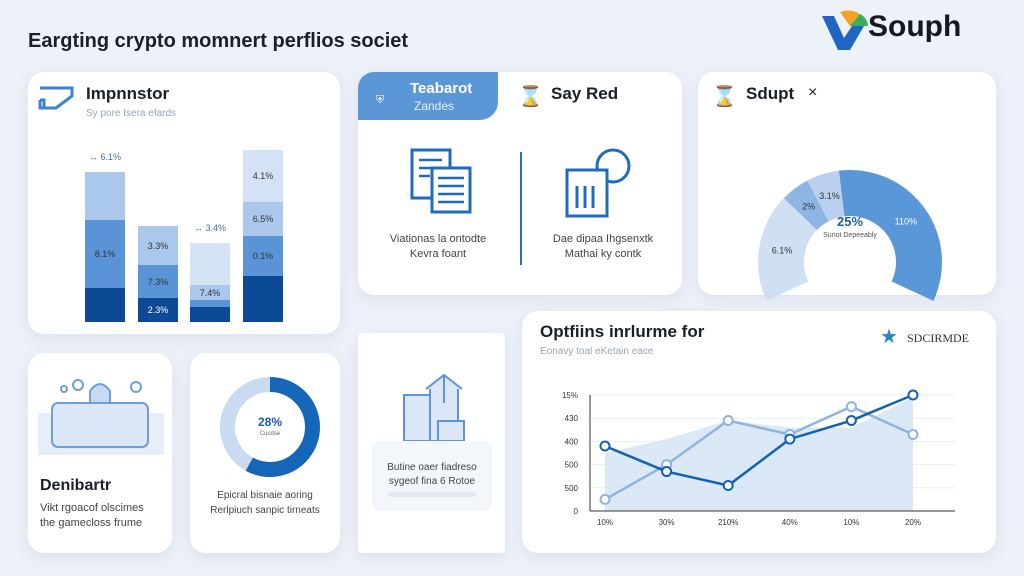  I want to click on tab-teabarot: ⛨ Teabarot Zandes, so click(428, 96).